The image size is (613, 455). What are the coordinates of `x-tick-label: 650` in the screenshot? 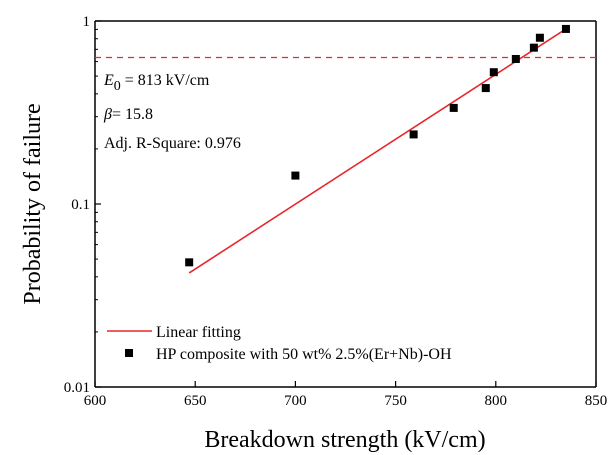 It's located at (195, 401).